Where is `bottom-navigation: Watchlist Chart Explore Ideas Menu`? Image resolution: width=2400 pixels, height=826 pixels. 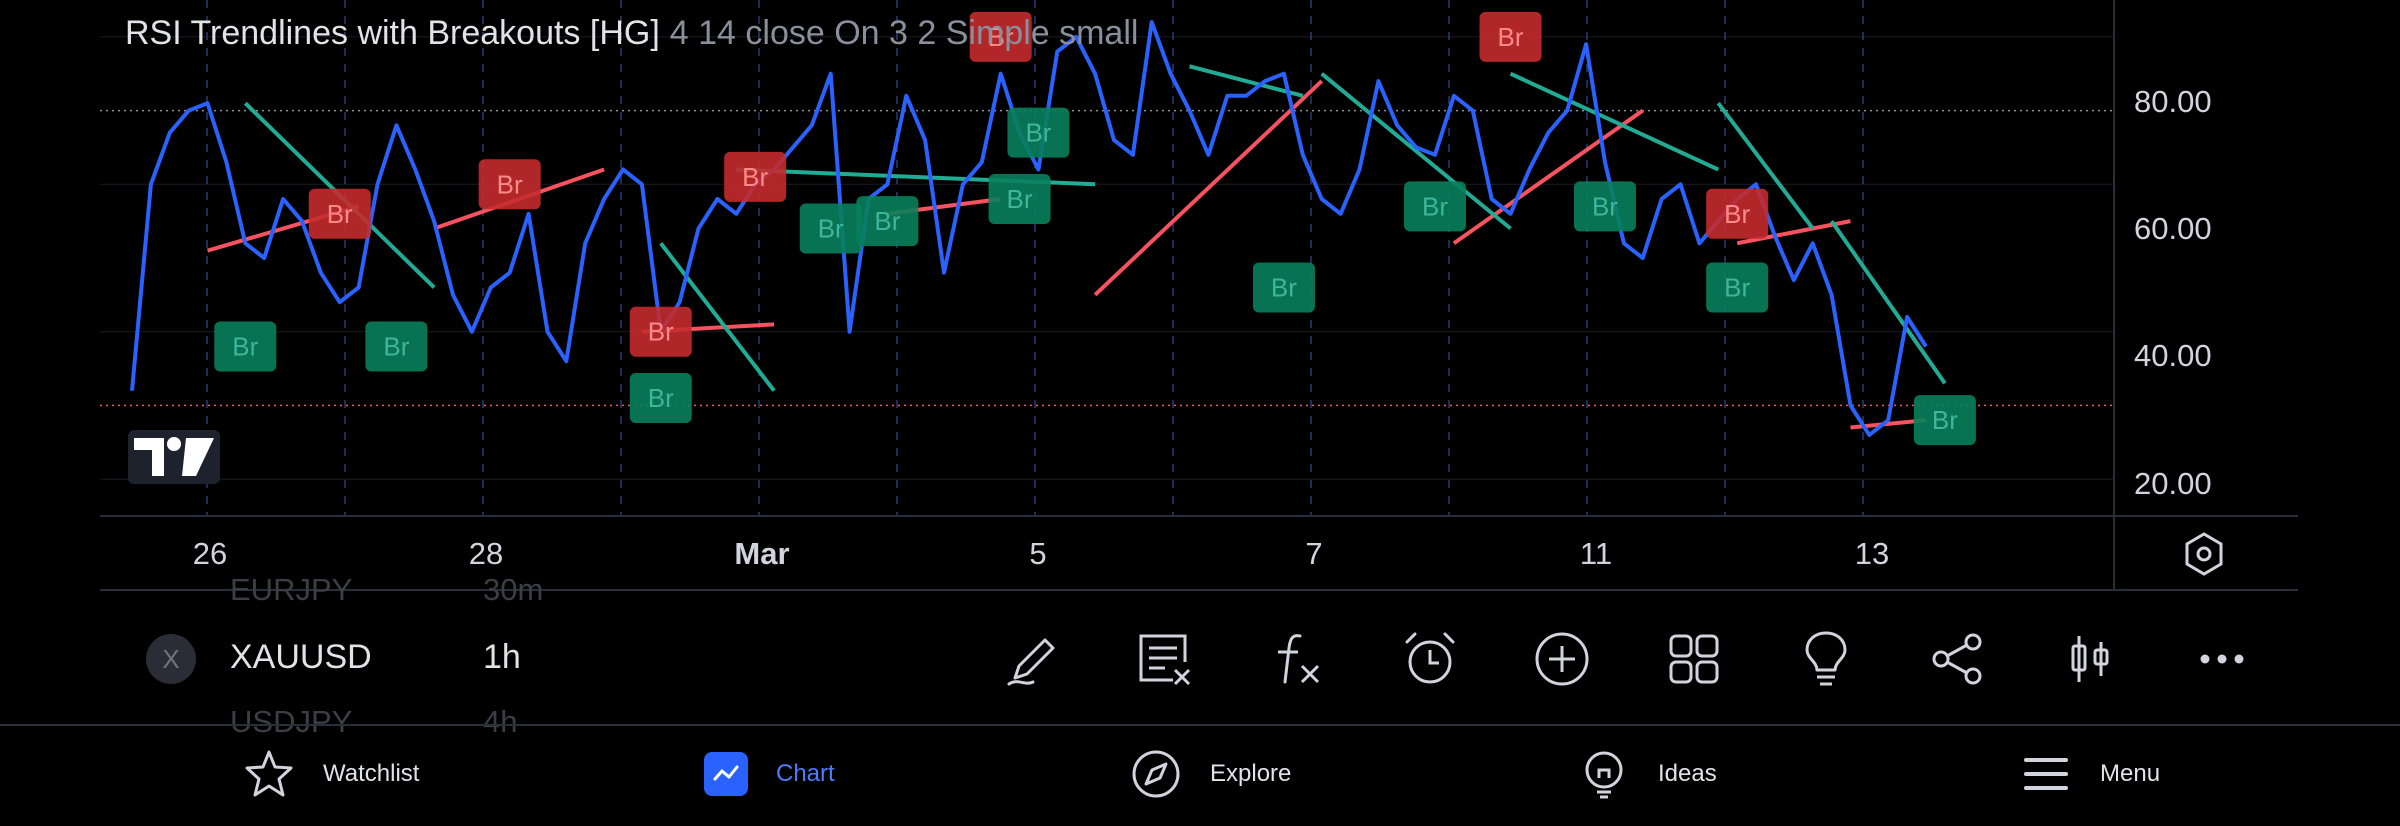 bottom-navigation: Watchlist Chart Explore Ideas Menu is located at coordinates (1200, 775).